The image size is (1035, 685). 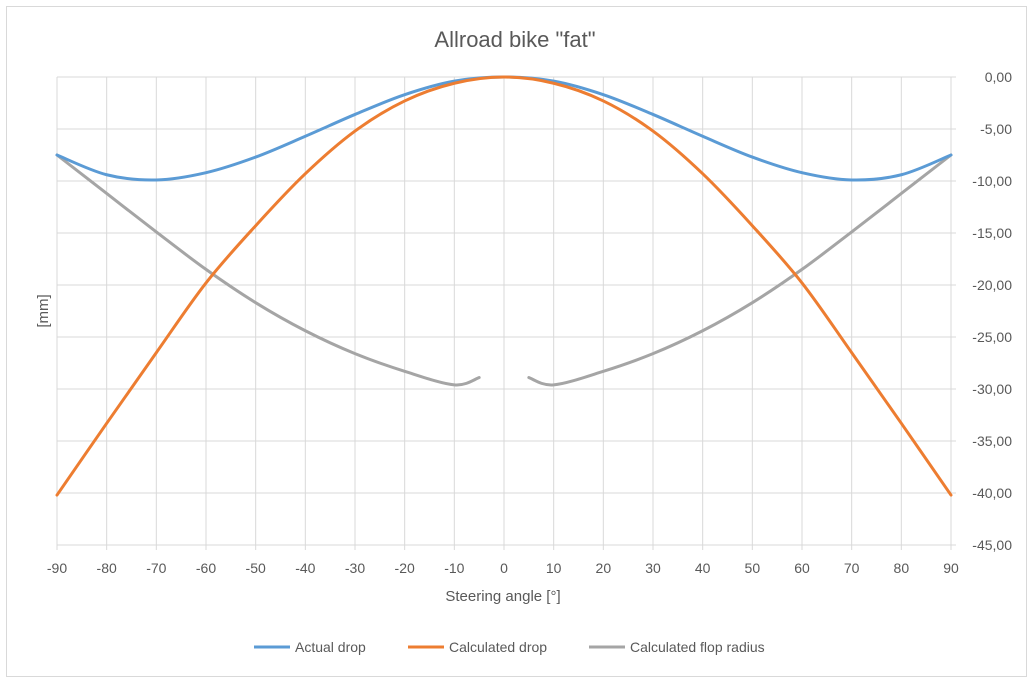 What do you see at coordinates (951, 568) in the screenshot?
I see `x-tick-label: 90` at bounding box center [951, 568].